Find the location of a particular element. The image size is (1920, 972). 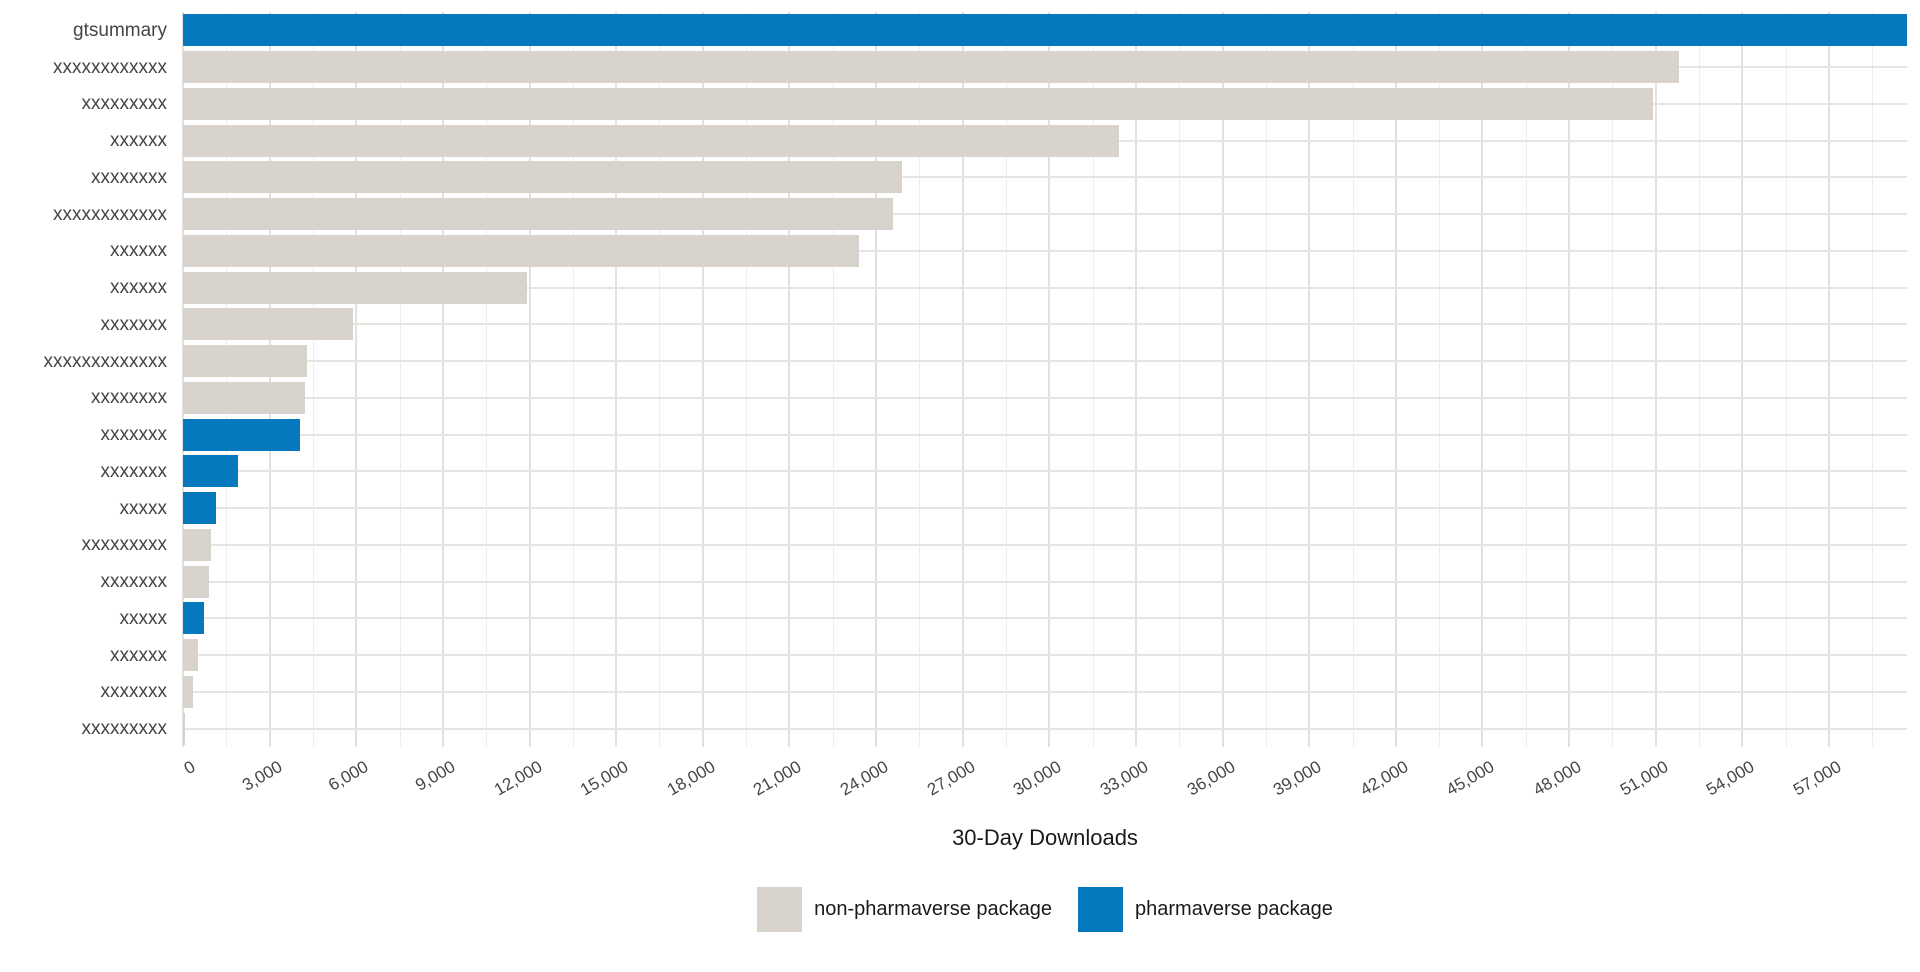

x-tick-label: 6,000 is located at coordinates (348, 776).